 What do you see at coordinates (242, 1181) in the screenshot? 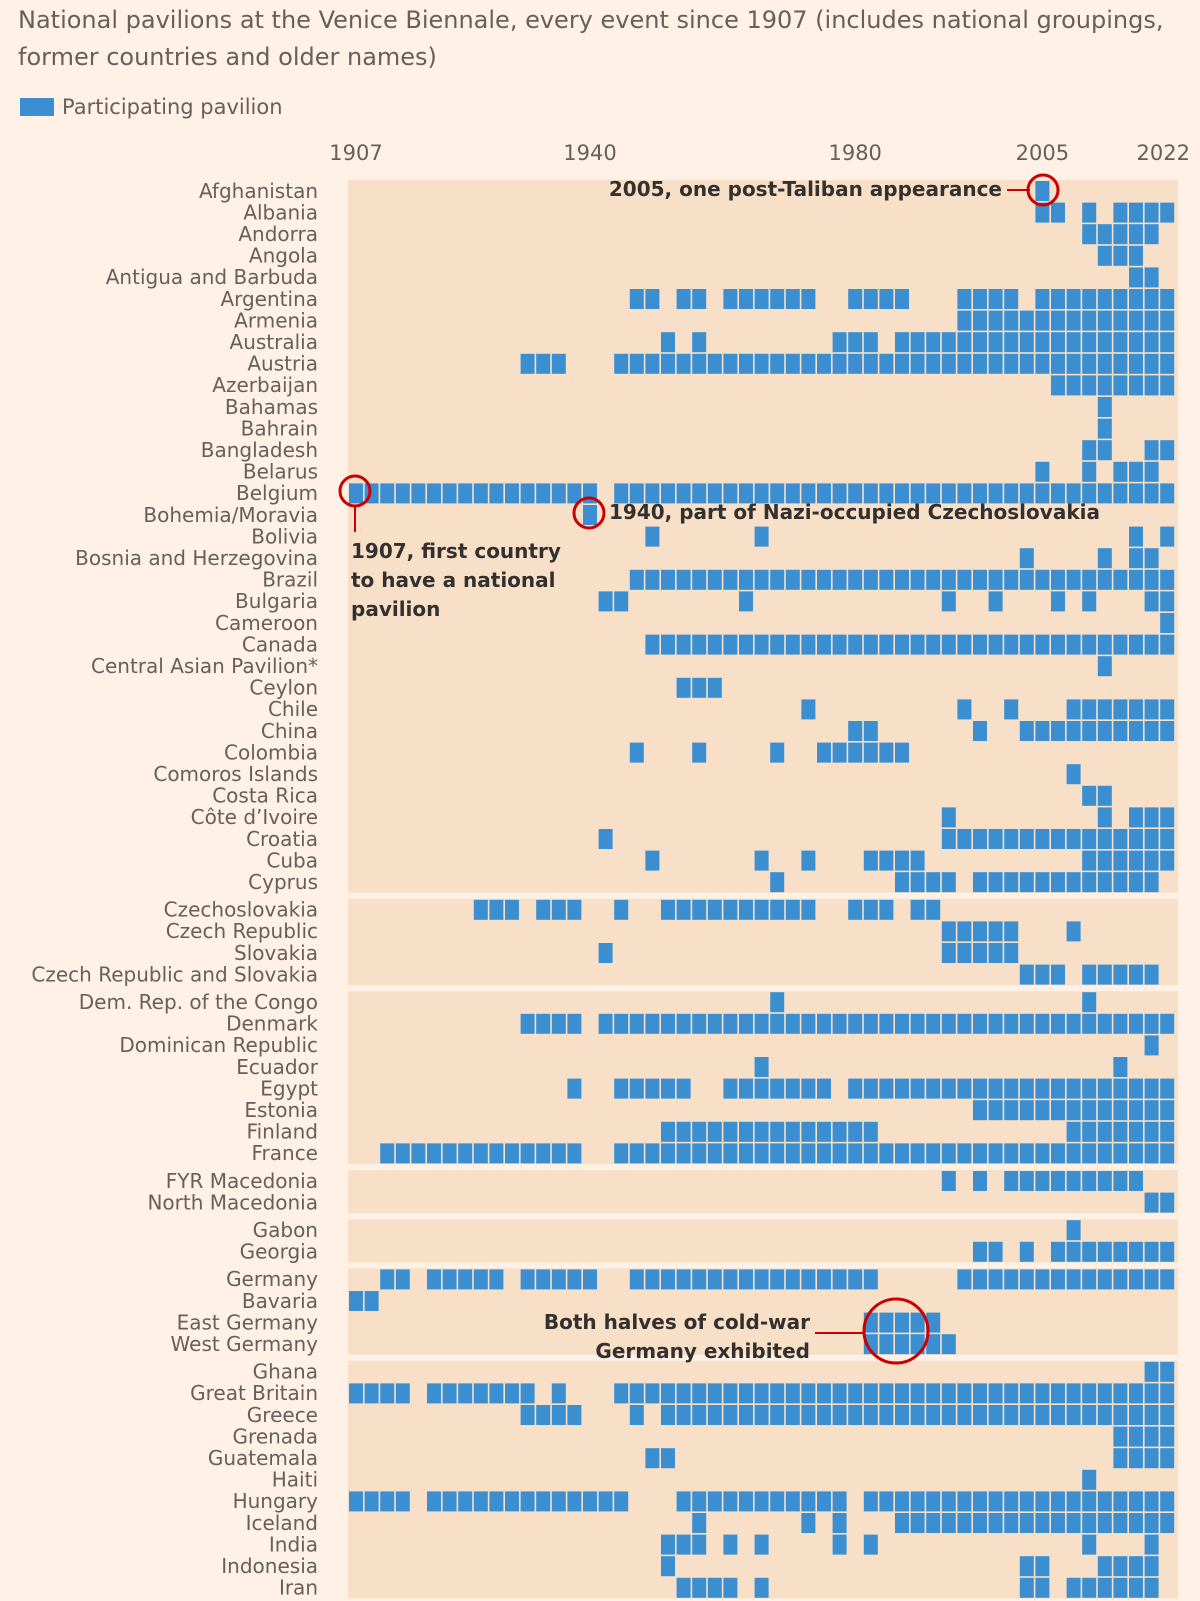
I see `row-label-fyr-macedonia: FYR Macedonia` at bounding box center [242, 1181].